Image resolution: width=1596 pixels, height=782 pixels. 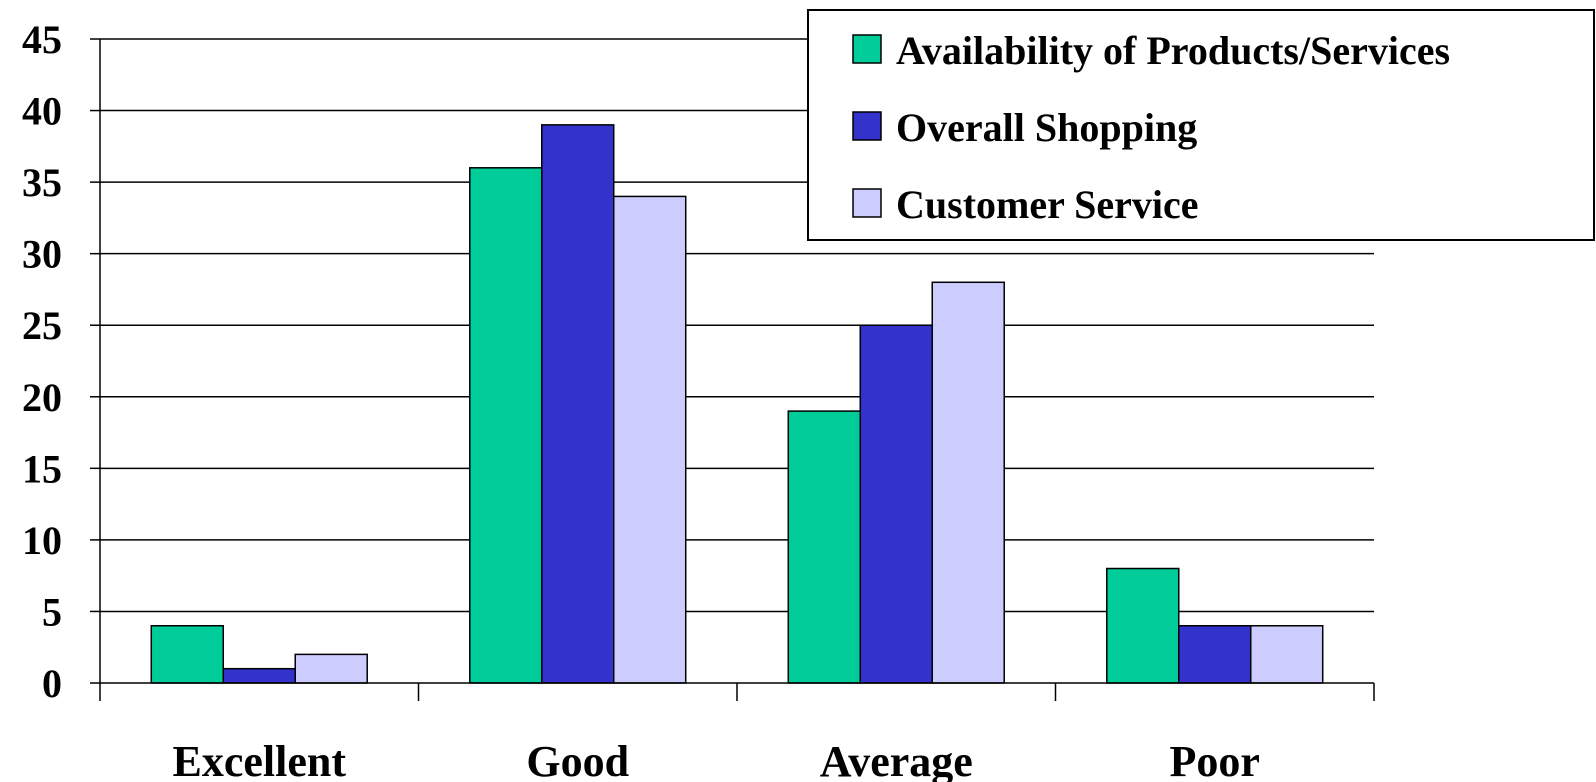 I want to click on y-tick-label: 35, so click(x=42, y=182).